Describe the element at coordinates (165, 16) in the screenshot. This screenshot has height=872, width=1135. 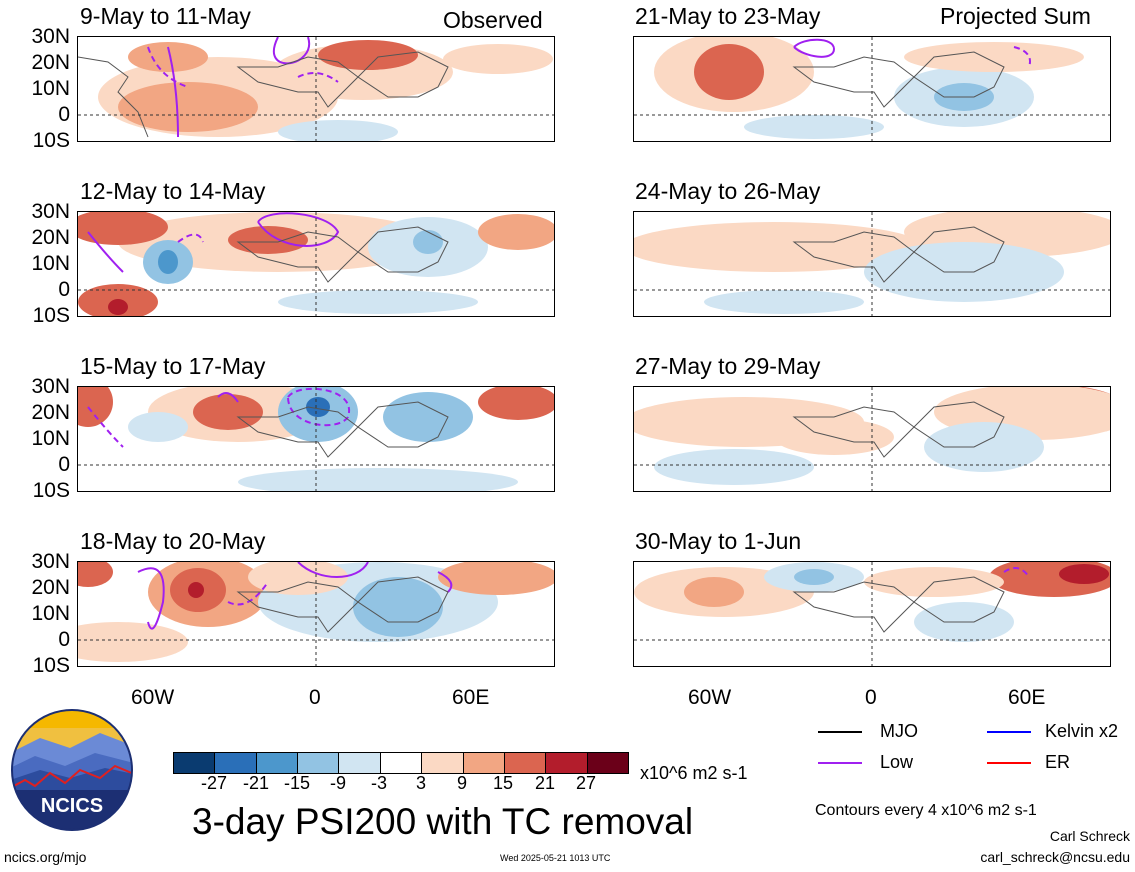
I see `panel-title: 9-May to 11-May` at that location.